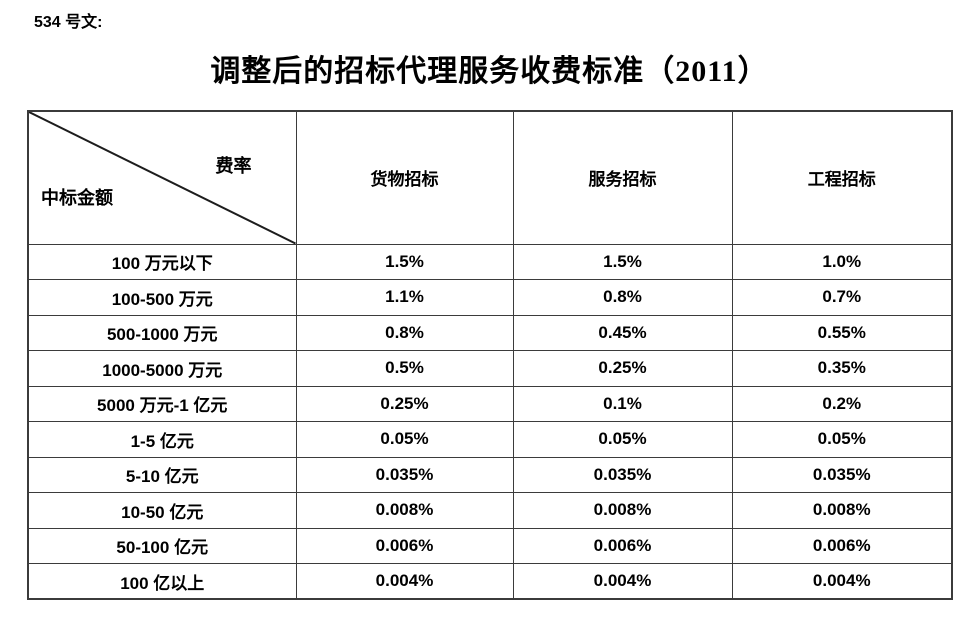 This screenshot has height=629, width=979. I want to click on table-row: 5-10 亿元 0.035% 0.035% 0.035%, so click(490, 474).